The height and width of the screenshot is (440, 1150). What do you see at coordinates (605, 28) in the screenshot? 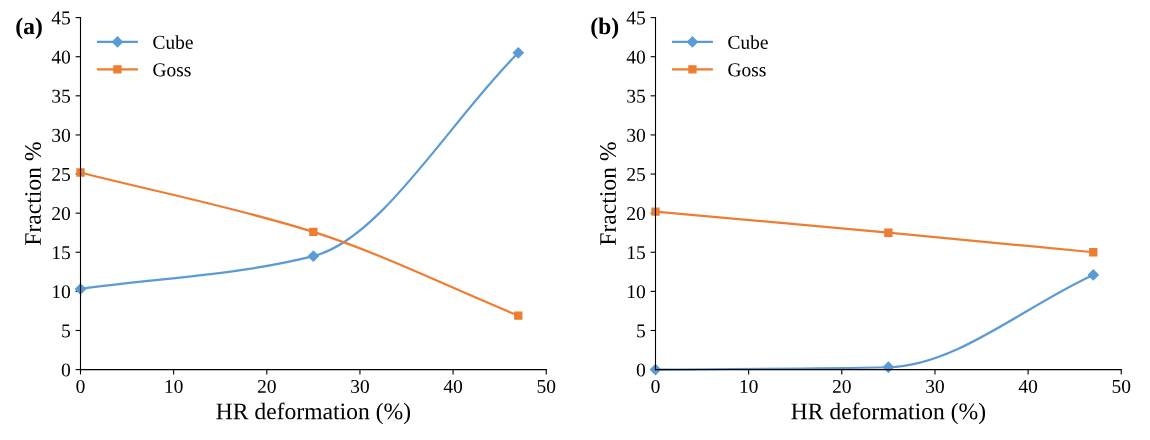
I see `chart-title: (b)` at bounding box center [605, 28].